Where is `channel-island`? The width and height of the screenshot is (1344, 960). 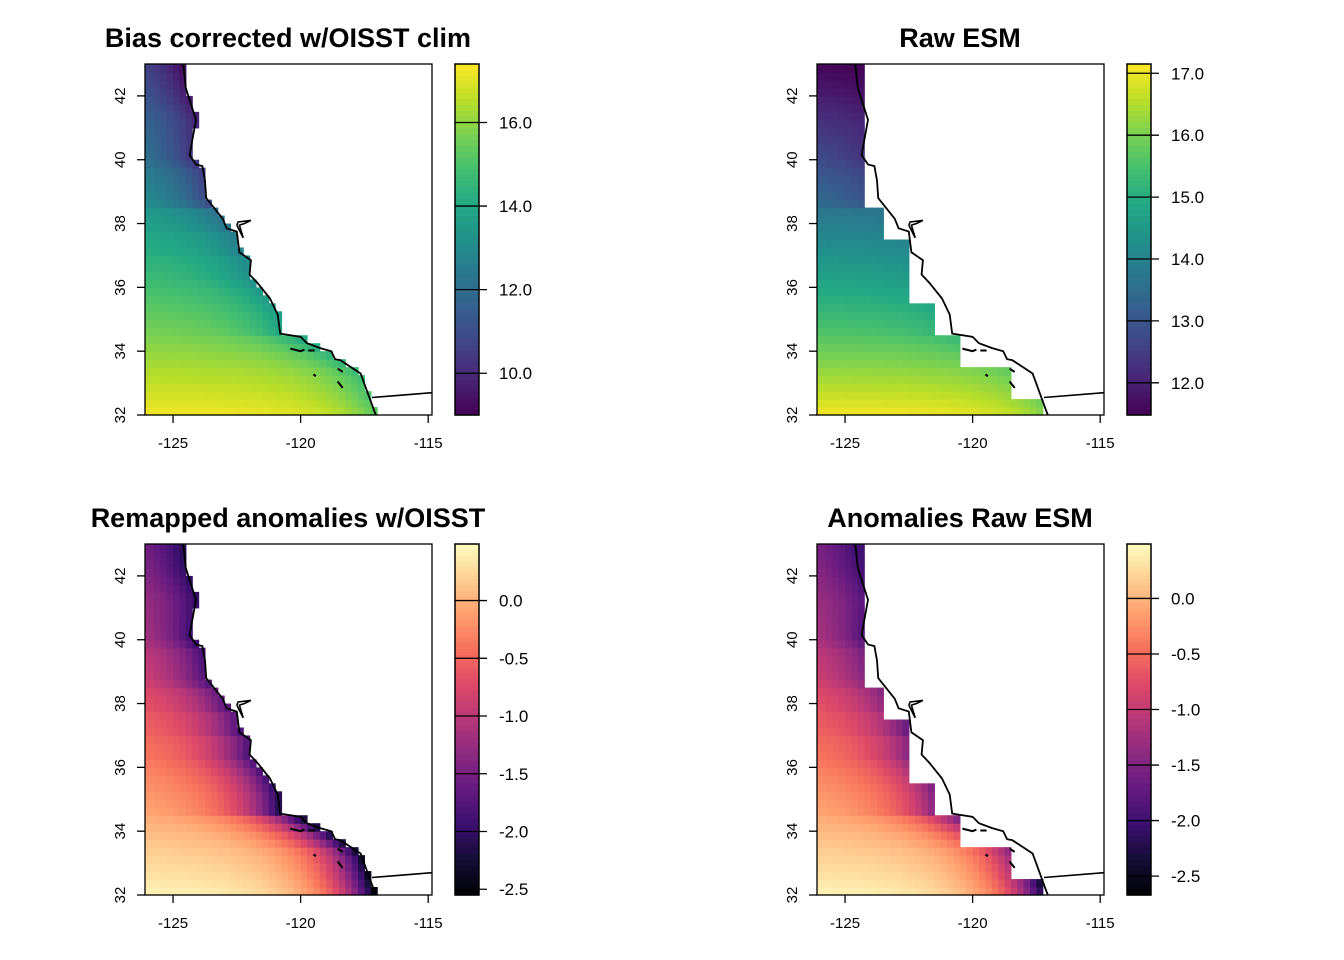
channel-island is located at coordinates (340, 370).